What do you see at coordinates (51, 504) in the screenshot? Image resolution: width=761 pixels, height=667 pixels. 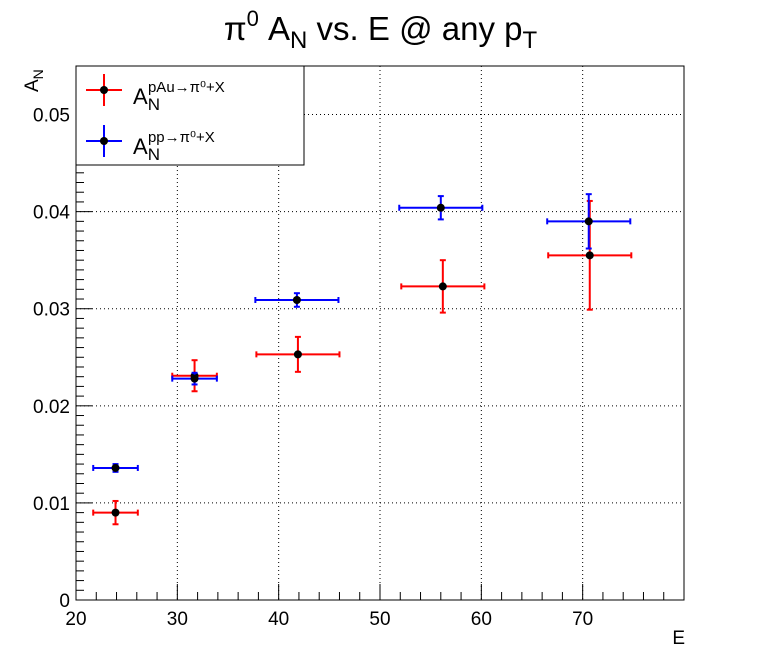 I see `y-tick-label: 0.01` at bounding box center [51, 504].